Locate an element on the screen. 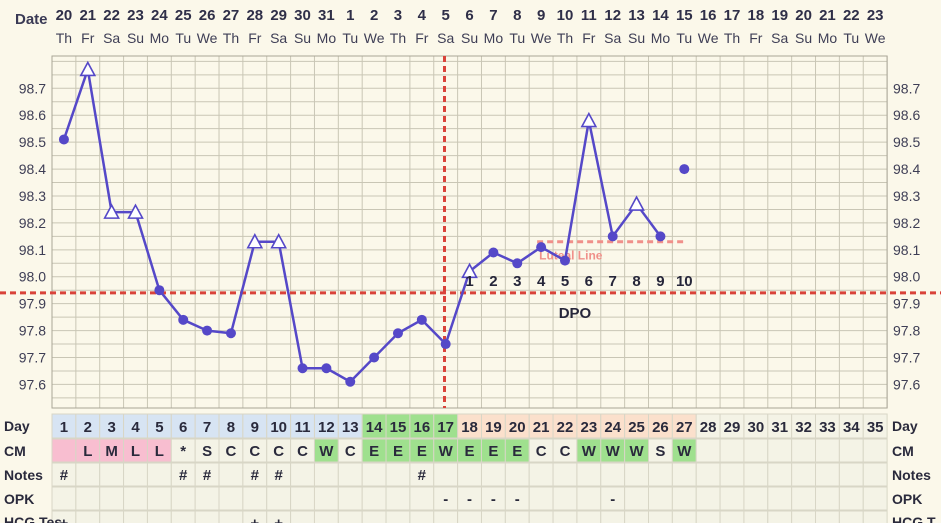  y-tick-label-right: 98.1 is located at coordinates (906, 250).